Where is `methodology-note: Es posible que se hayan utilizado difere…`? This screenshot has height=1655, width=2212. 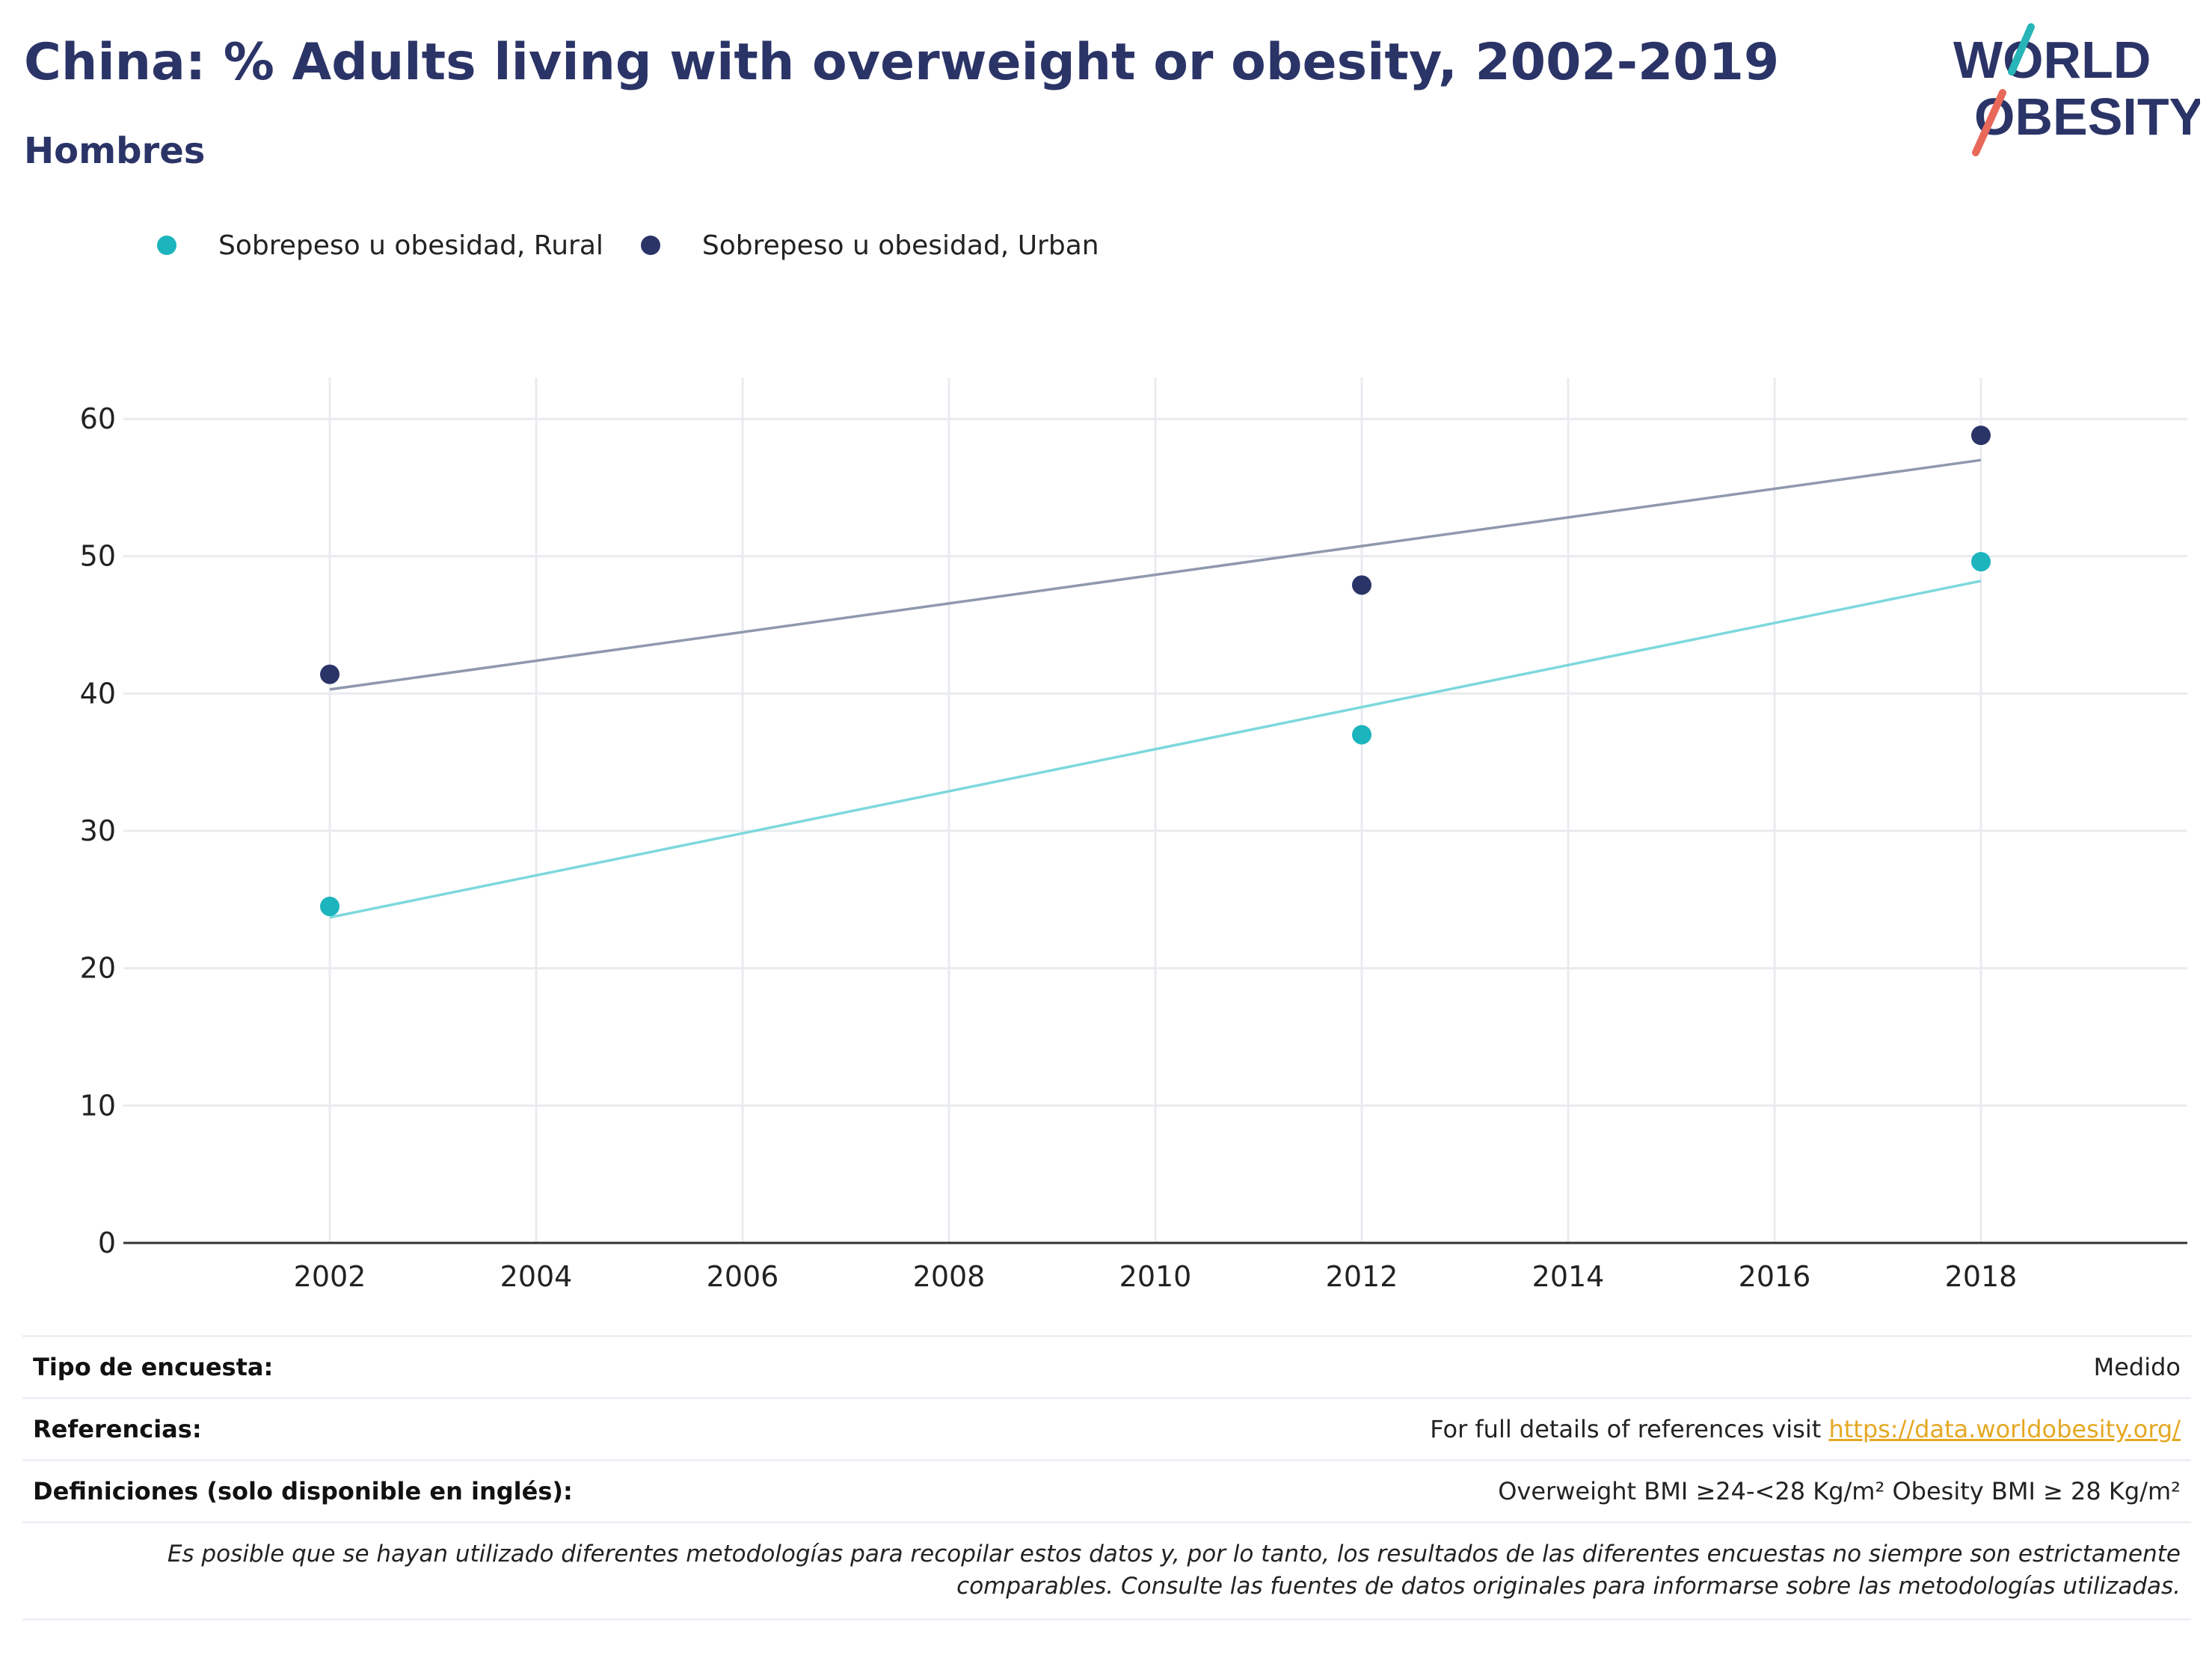 methodology-note: Es posible que se hayan utilizado difere… is located at coordinates (1106, 1571).